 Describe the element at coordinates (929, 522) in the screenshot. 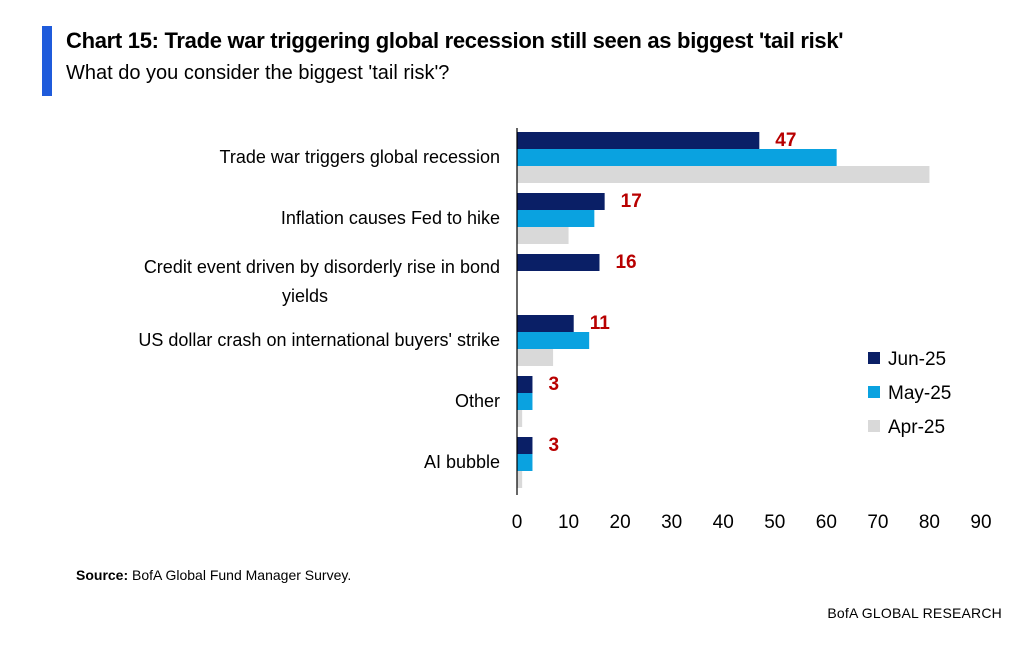

I see `x-tick-label: 80` at that location.